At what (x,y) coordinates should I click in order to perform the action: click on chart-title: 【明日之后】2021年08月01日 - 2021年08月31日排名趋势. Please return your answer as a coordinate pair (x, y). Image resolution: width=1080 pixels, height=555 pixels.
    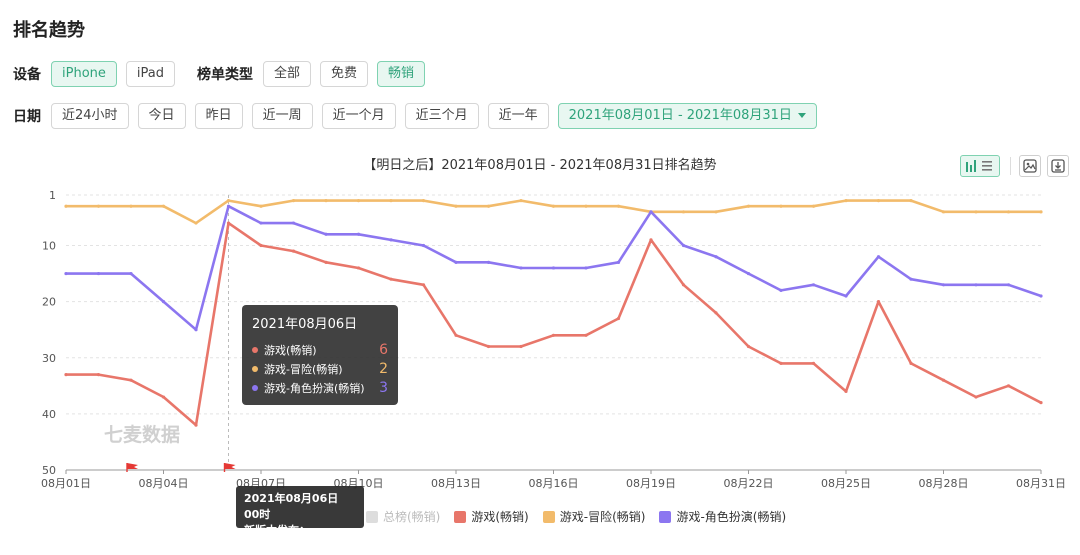
    Looking at the image, I should click on (539, 165).